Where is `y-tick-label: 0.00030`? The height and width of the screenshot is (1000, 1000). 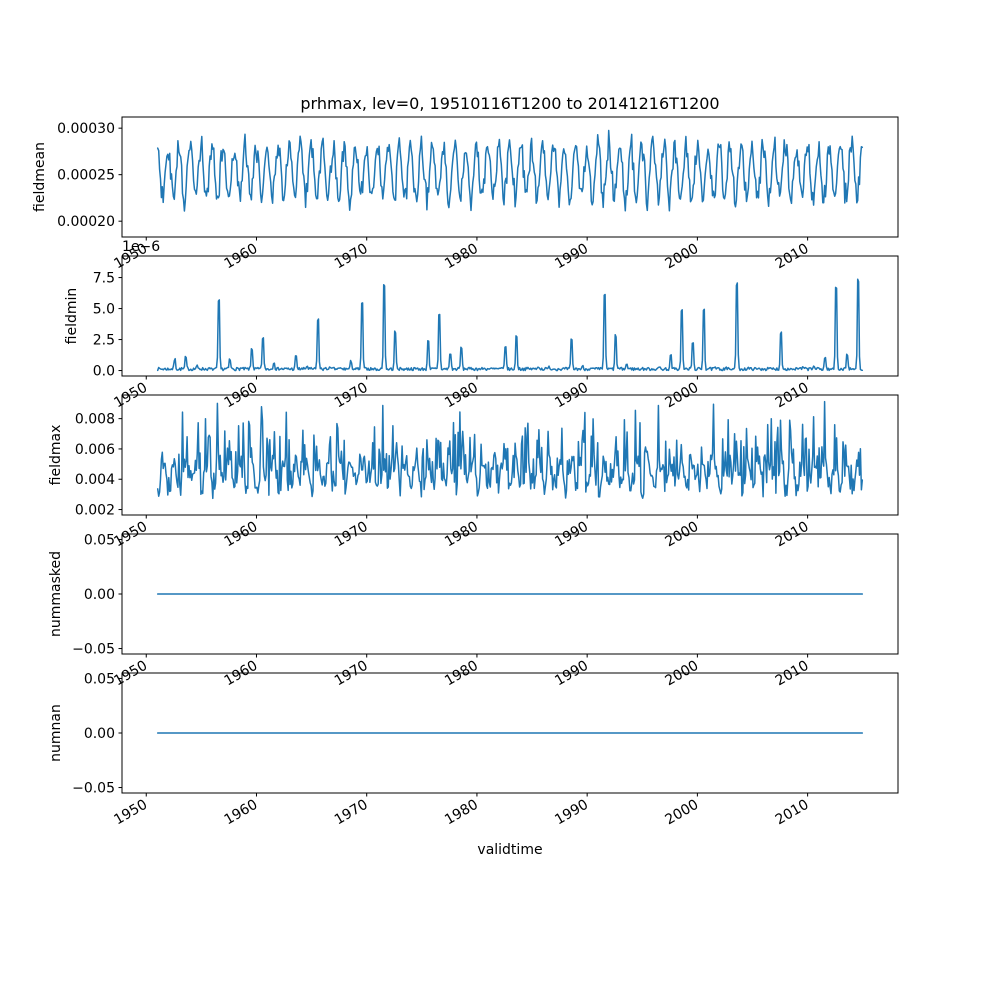
y-tick-label: 0.00030 is located at coordinates (86, 129).